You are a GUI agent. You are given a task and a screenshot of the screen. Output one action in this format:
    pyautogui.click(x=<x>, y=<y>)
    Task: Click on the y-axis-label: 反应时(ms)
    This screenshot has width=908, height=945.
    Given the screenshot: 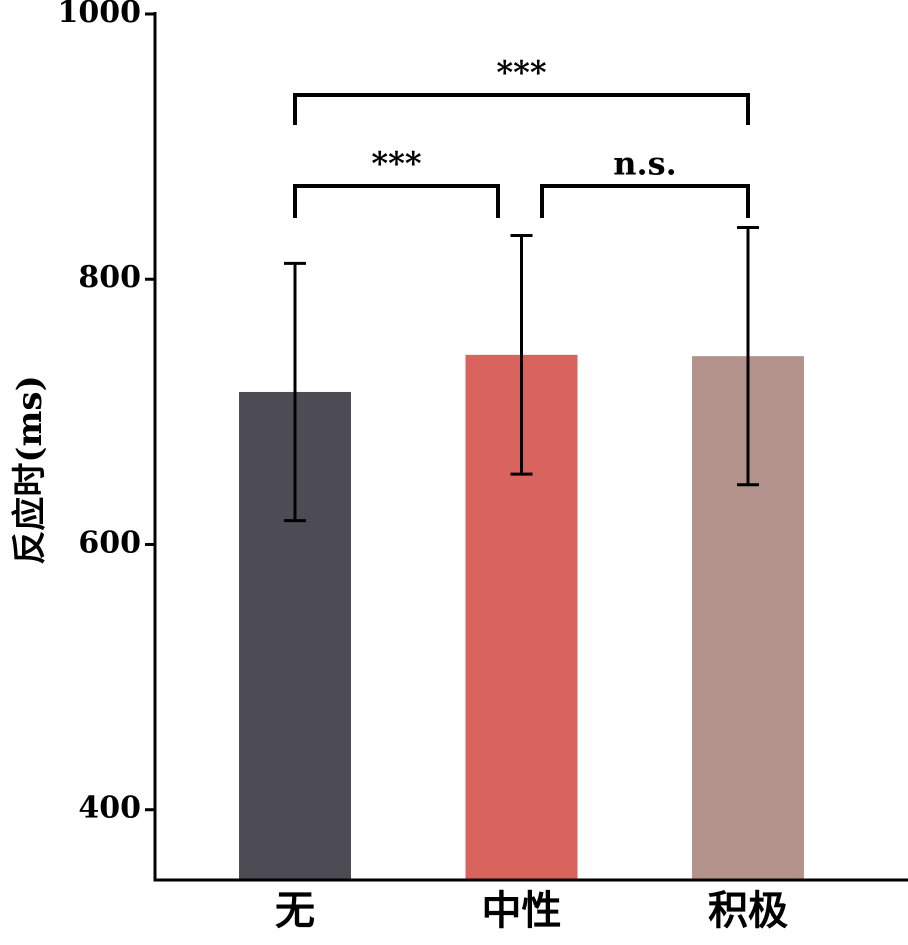 What is the action you would take?
    pyautogui.click(x=30, y=469)
    